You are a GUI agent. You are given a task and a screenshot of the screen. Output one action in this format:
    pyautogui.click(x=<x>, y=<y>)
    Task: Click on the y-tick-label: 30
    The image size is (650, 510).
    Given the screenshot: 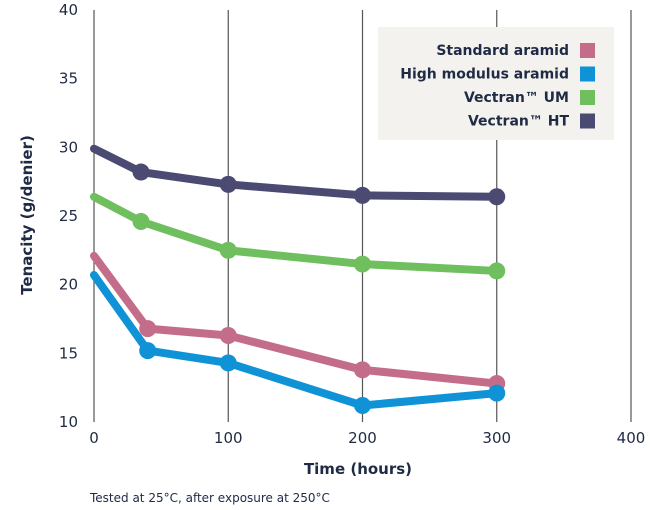 What is the action you would take?
    pyautogui.click(x=68, y=147)
    